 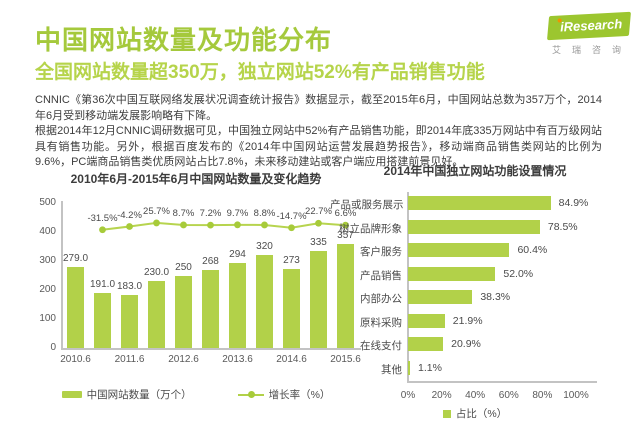 I want to click on y-axis-tick-label: 100, so click(x=47, y=318).